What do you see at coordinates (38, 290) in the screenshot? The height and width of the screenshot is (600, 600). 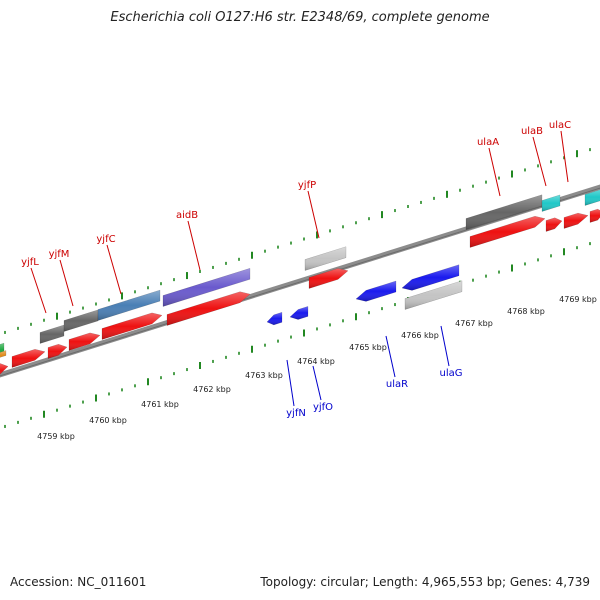 I see `leader-yjfL` at bounding box center [38, 290].